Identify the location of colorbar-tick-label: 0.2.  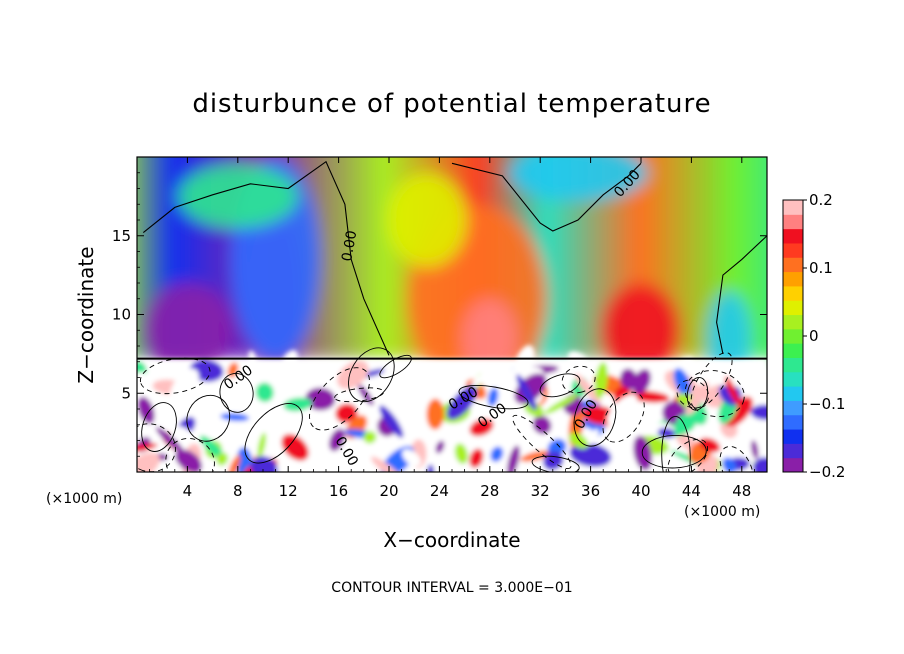
(821, 200).